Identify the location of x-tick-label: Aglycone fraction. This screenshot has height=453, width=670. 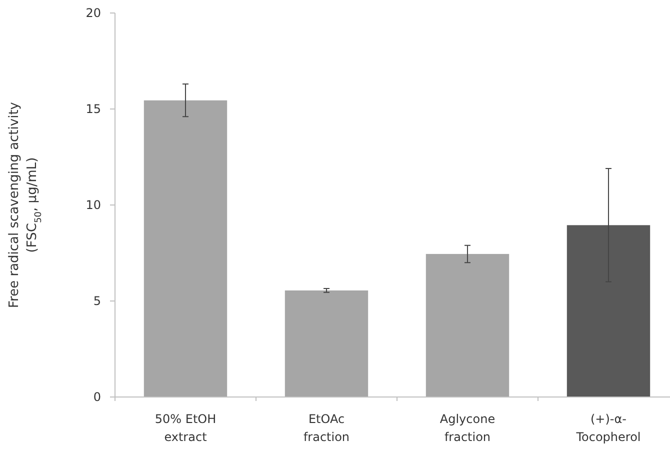
(468, 428).